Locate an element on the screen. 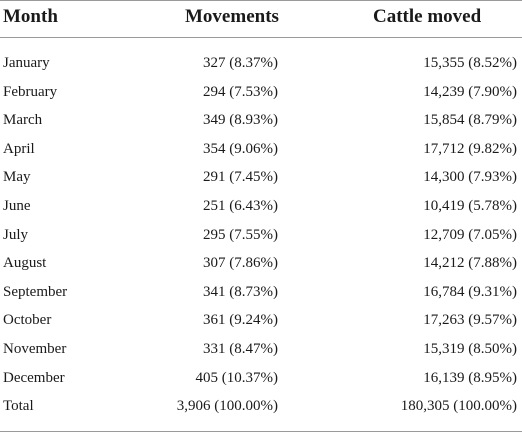 Image resolution: width=522 pixels, height=434 pixels. cell-cattle-moved: 15,355 (8.52%) is located at coordinates (470, 63).